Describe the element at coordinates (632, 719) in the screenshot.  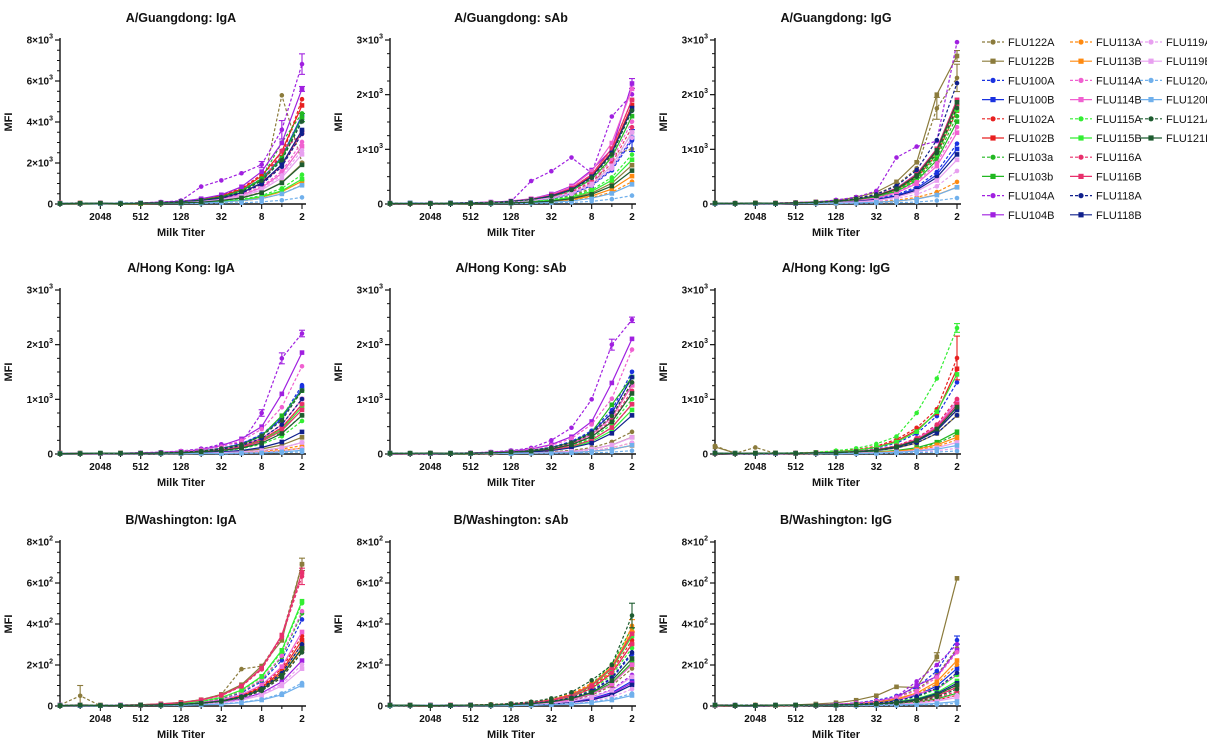
I see `x-tick-label: 2` at that location.